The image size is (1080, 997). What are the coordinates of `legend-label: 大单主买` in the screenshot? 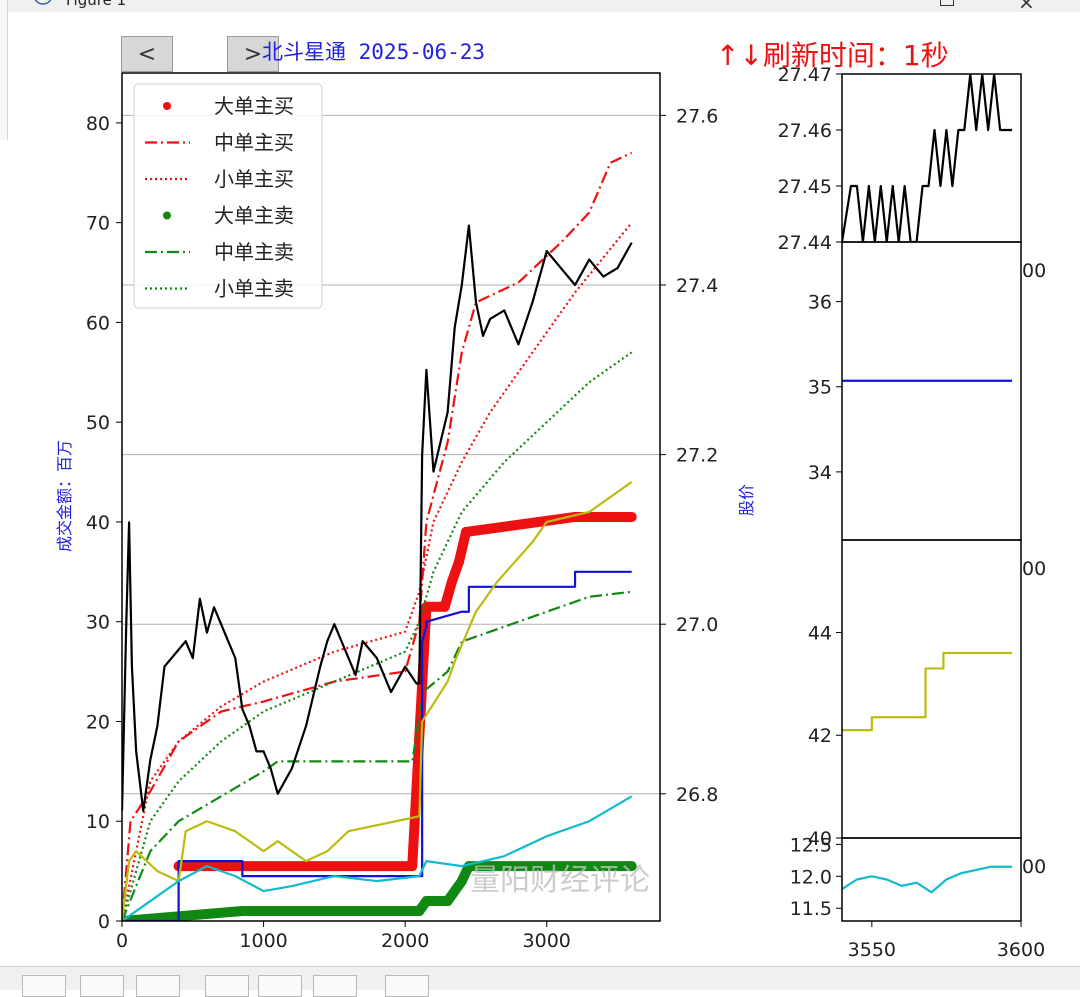 It's located at (254, 106).